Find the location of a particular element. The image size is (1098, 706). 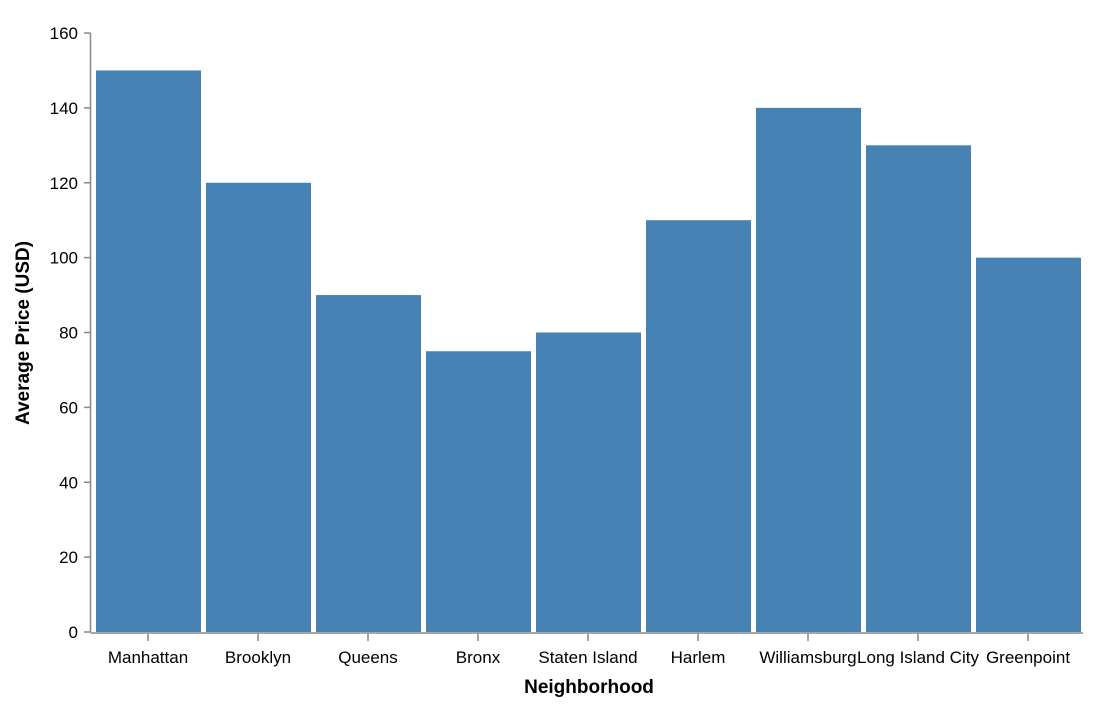

y-tick-label: 0 is located at coordinates (73, 632).